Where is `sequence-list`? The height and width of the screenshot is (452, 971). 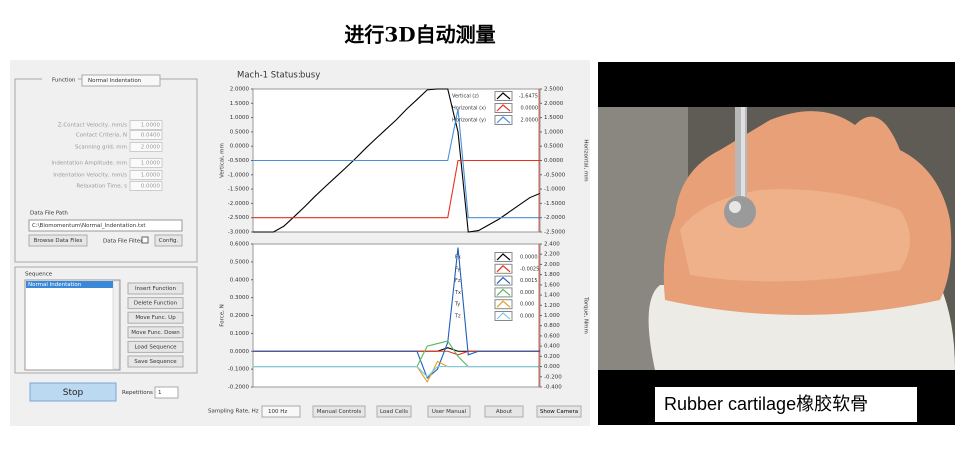
sequence-list is located at coordinates (72, 325).